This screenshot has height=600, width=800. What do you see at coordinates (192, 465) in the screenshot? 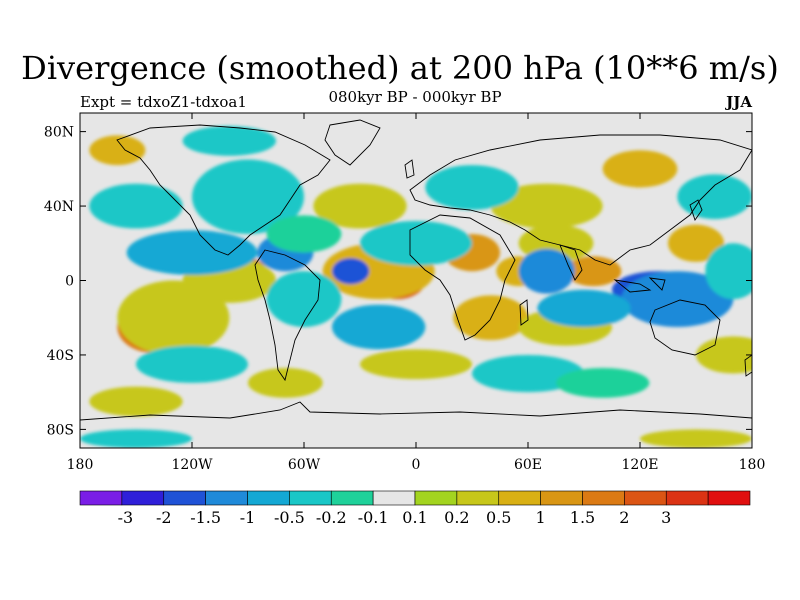
I see `lon-label: 120W` at bounding box center [192, 465].